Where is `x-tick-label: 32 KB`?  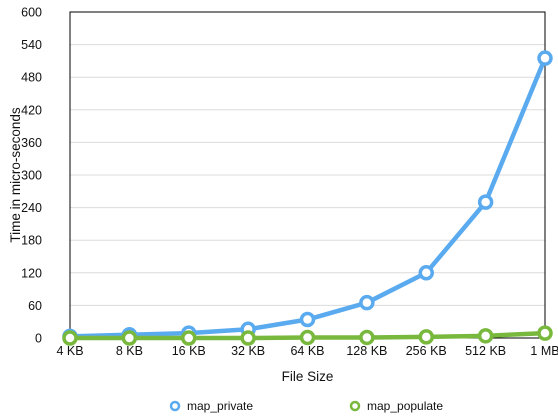
x-tick-label: 32 KB is located at coordinates (248, 351).